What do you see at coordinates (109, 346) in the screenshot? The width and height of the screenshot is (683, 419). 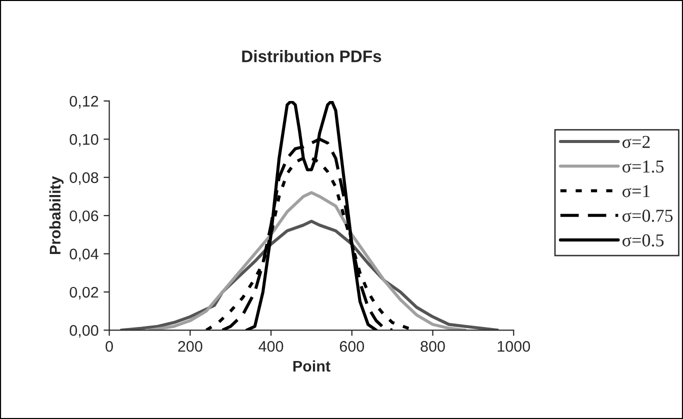 I see `x-tick-label: 0` at bounding box center [109, 346].